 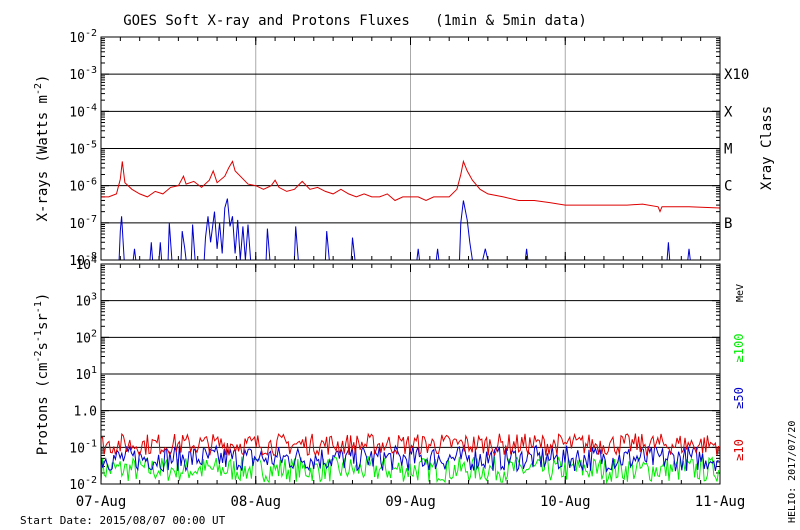 I want to click on xray-long-wave-line, so click(x=411, y=186).